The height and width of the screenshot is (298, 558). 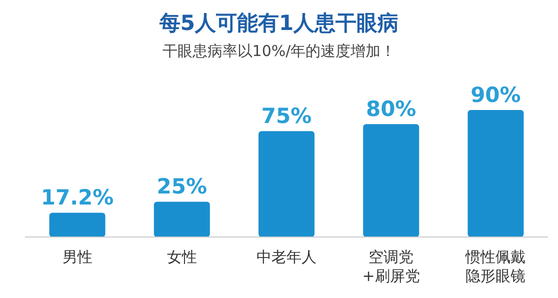 I want to click on data-label: 75%, so click(x=286, y=116).